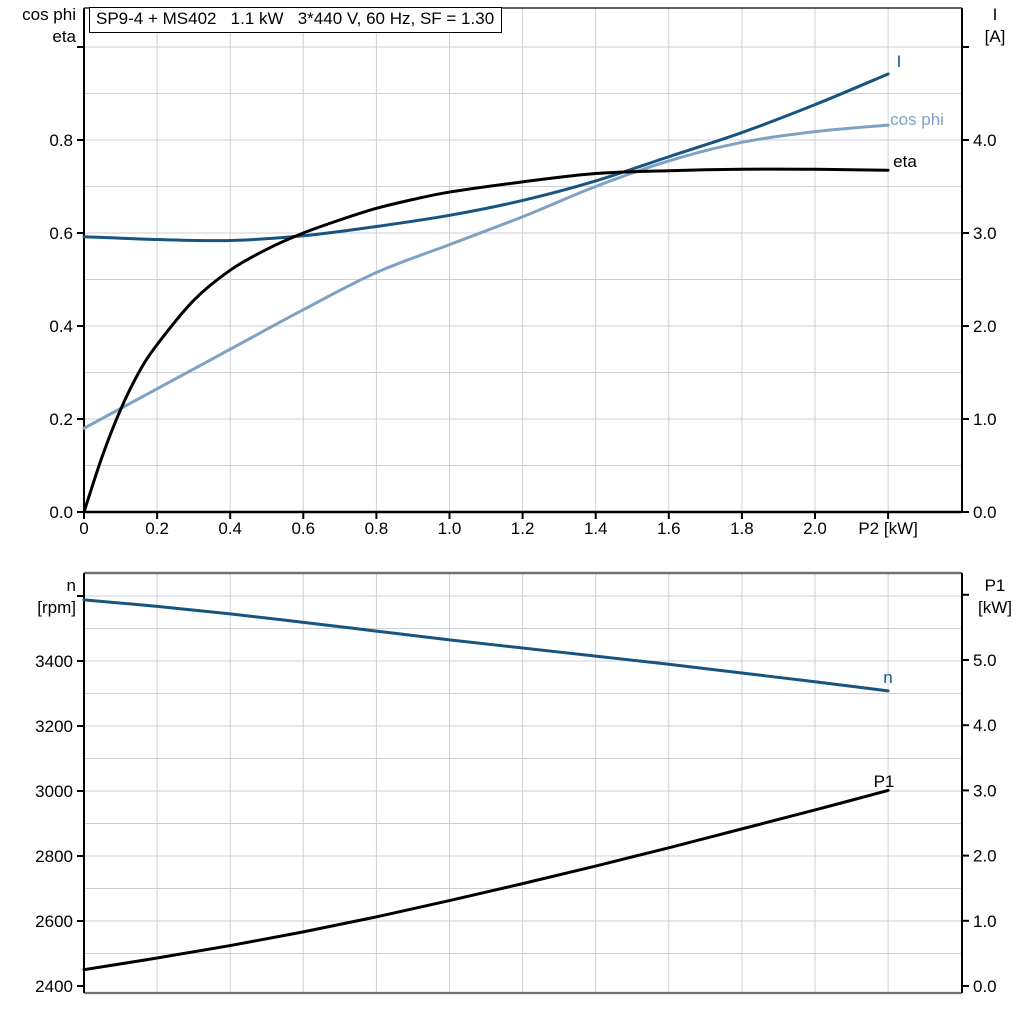 Image resolution: width=1024 pixels, height=1024 pixels. Describe the element at coordinates (742, 528) in the screenshot. I see `tick-label: 1.8` at that location.